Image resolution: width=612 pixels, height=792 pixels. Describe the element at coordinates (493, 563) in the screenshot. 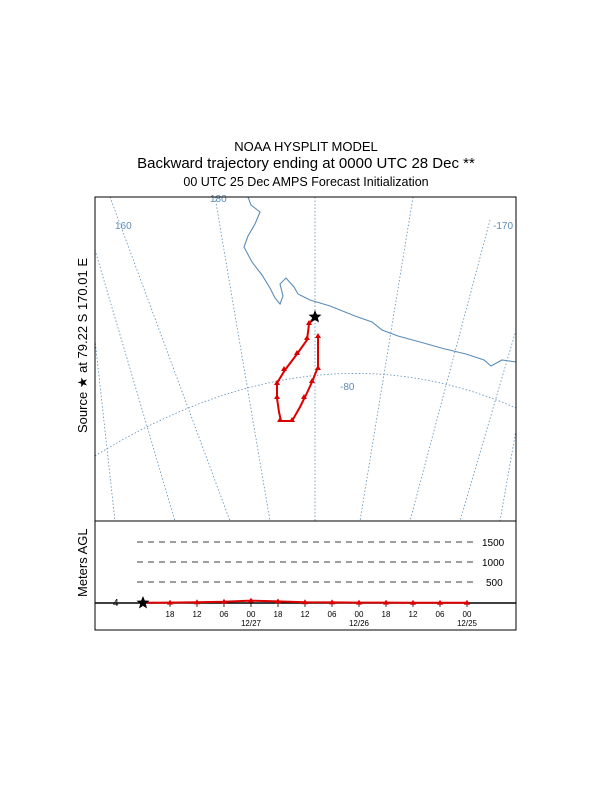

I see `height-label: 1000` at that location.